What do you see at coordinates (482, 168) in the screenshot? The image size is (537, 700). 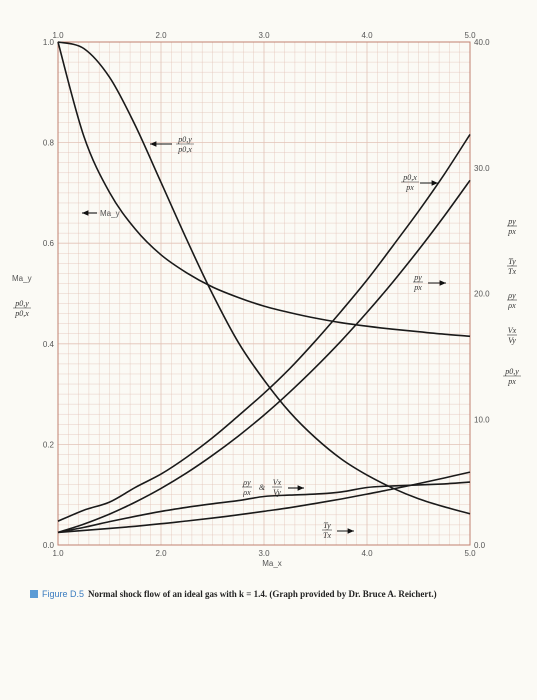 I see `y-tick-right: 30.0` at bounding box center [482, 168].